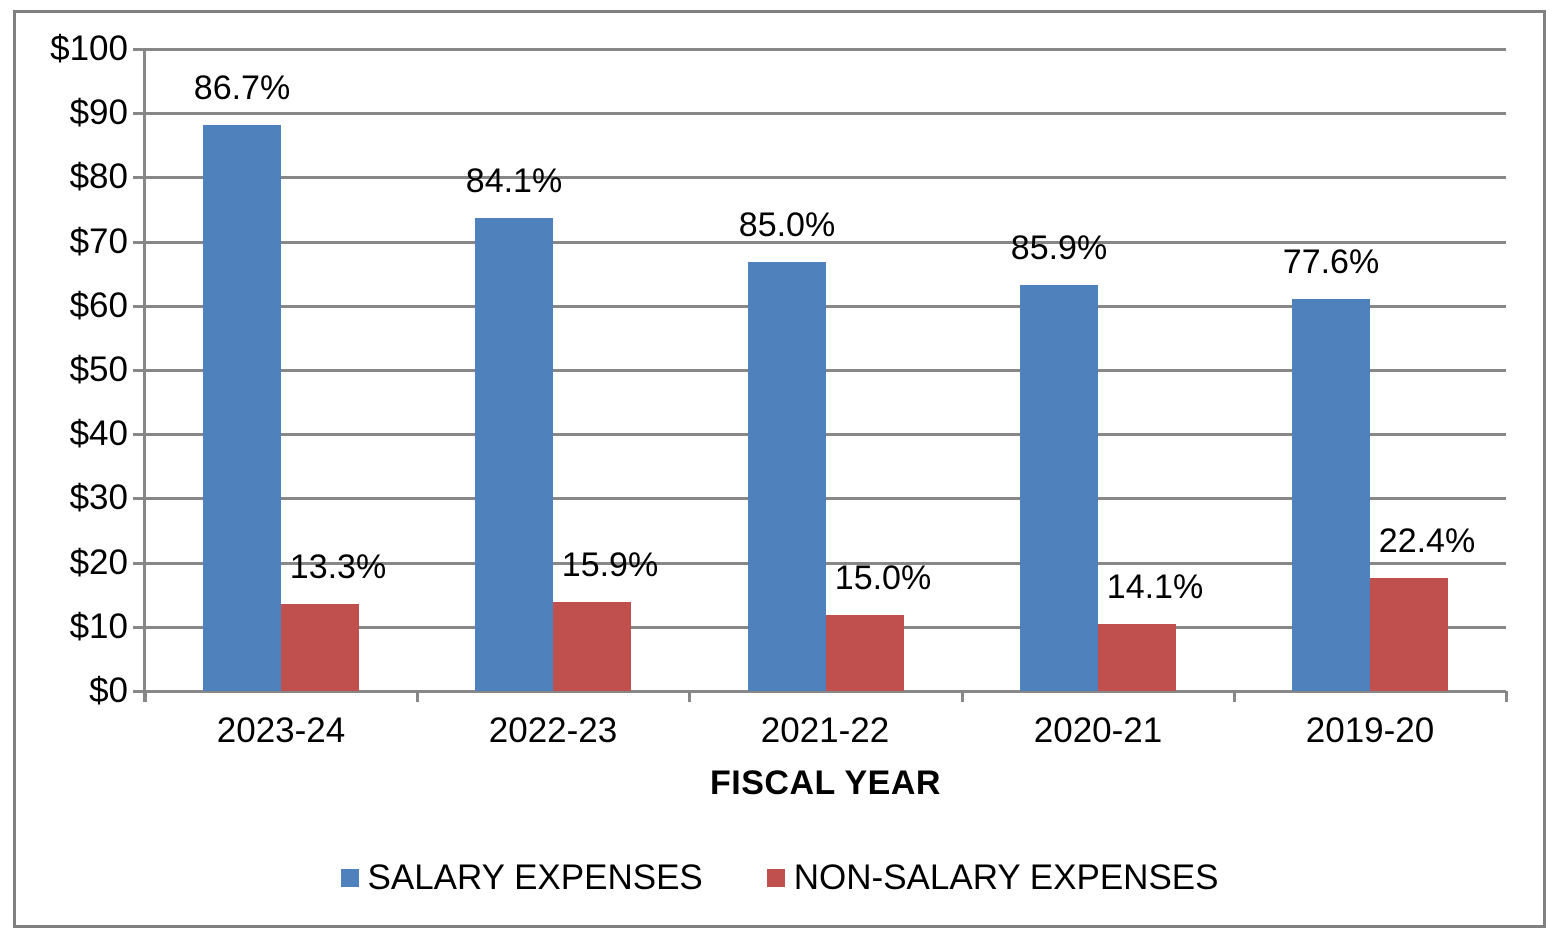  I want to click on x-tick-label-2023-24: 2023-24, so click(281, 730).